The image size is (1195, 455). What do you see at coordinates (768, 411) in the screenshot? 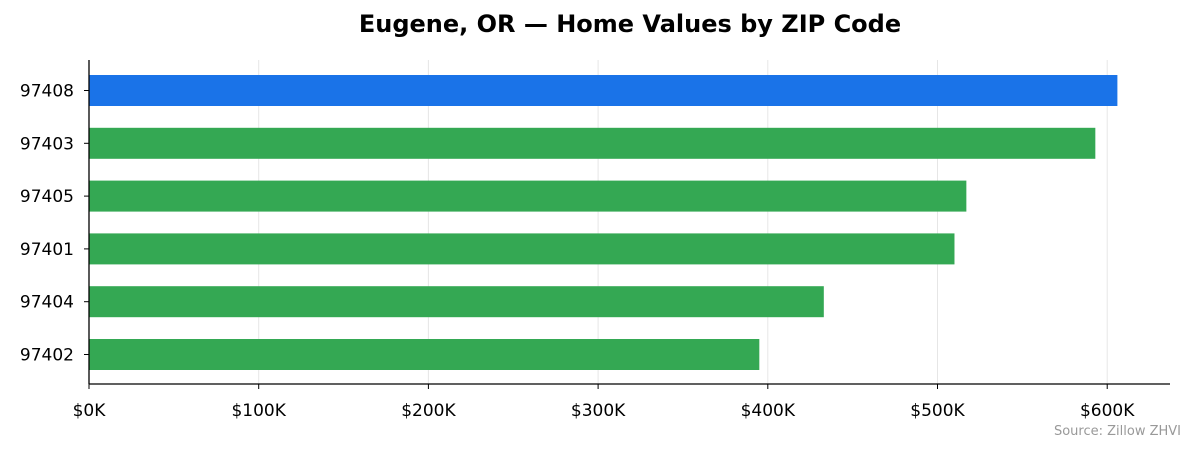
I see `x-tick-label: $400K` at bounding box center [768, 411].